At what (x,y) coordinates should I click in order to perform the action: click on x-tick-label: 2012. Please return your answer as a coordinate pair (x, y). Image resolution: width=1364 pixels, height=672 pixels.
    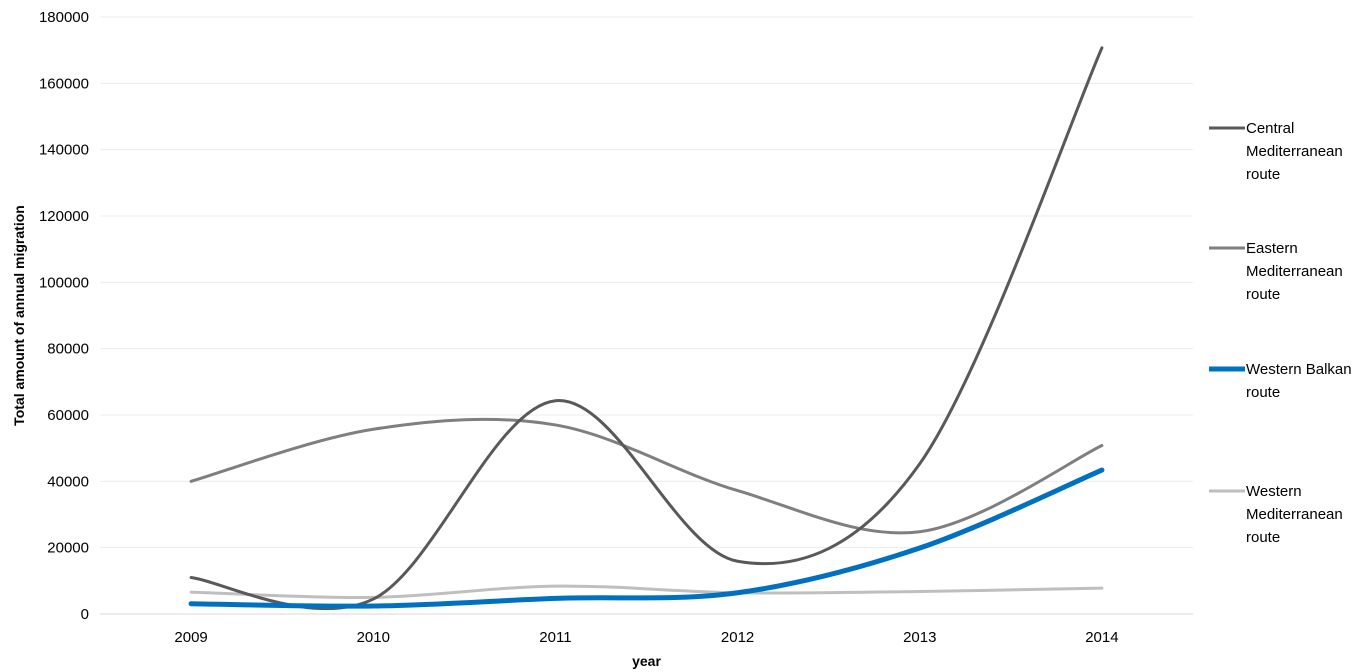
    Looking at the image, I should click on (737, 637).